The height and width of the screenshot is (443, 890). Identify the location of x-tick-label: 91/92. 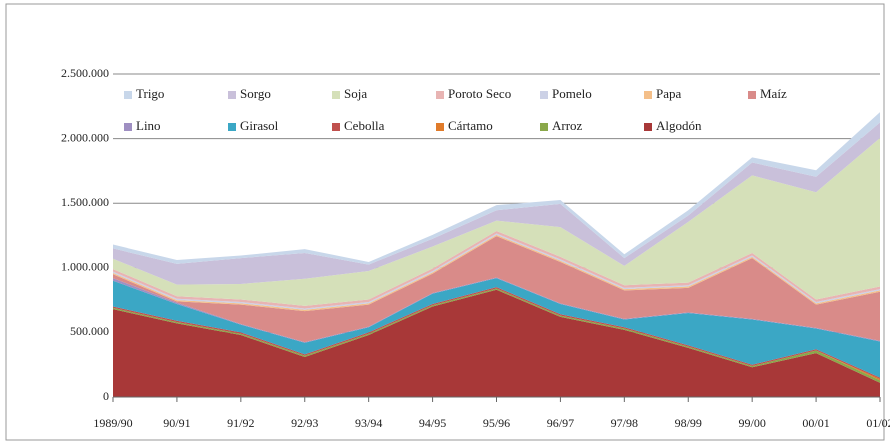
(240, 423).